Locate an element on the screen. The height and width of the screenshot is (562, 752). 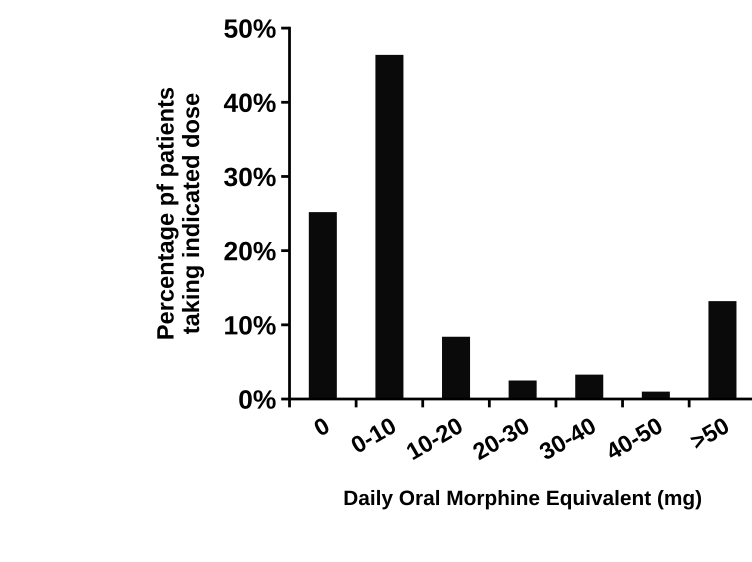
y-tick-label: 0% is located at coordinates (257, 399).